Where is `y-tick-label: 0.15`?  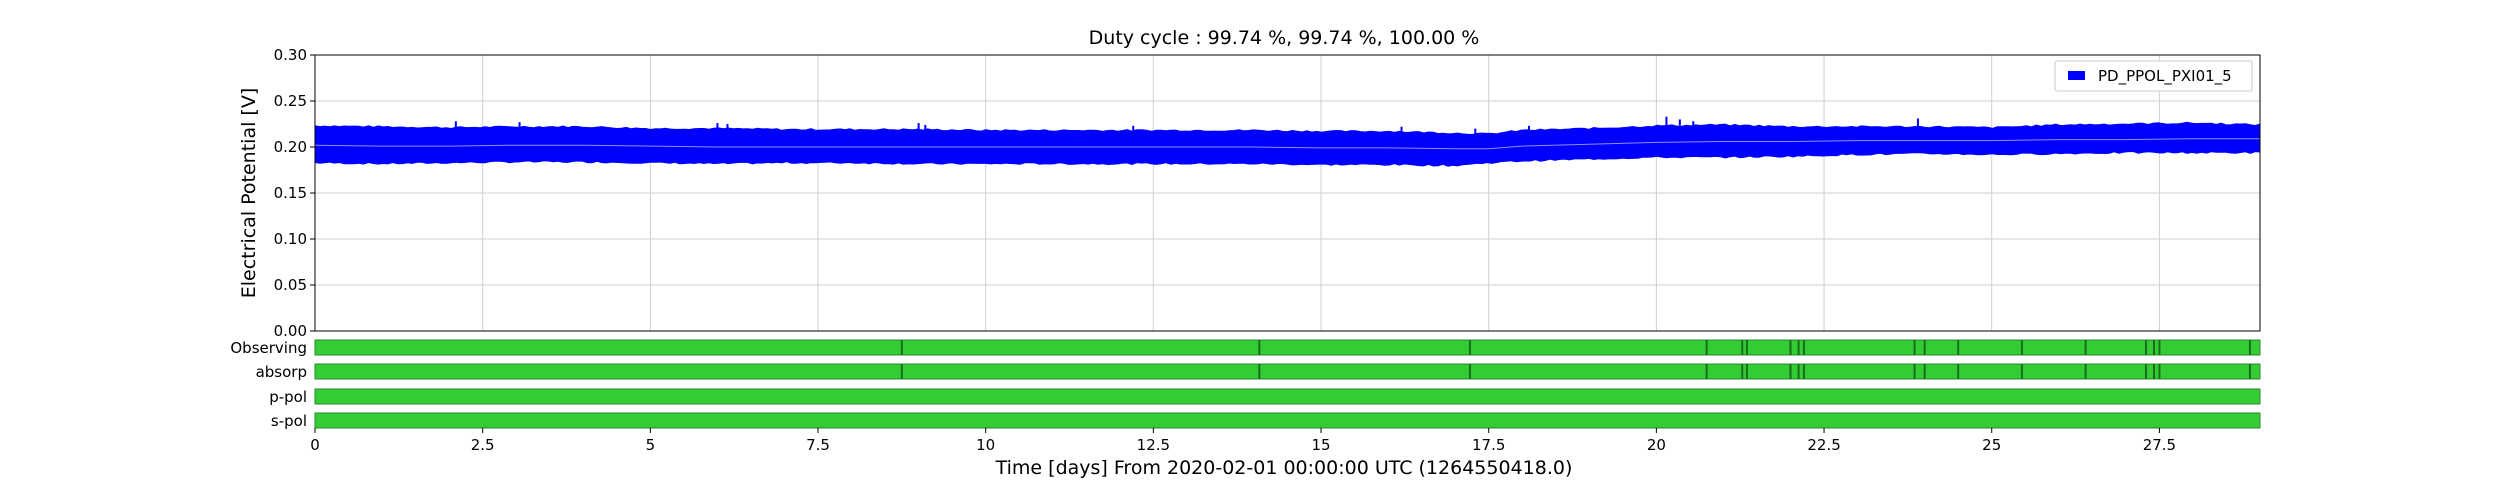
y-tick-label: 0.15 is located at coordinates (290, 193).